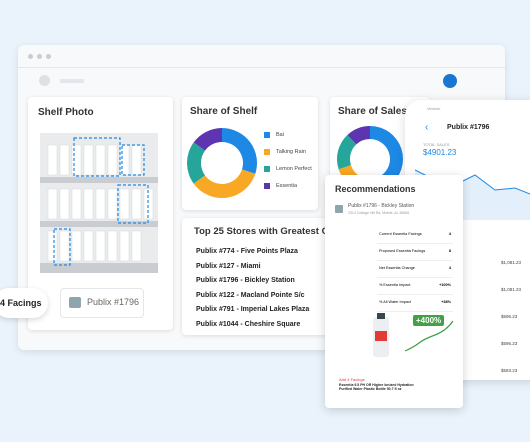  Describe the element at coordinates (445, 285) in the screenshot. I see `metric-value: +100%` at that location.